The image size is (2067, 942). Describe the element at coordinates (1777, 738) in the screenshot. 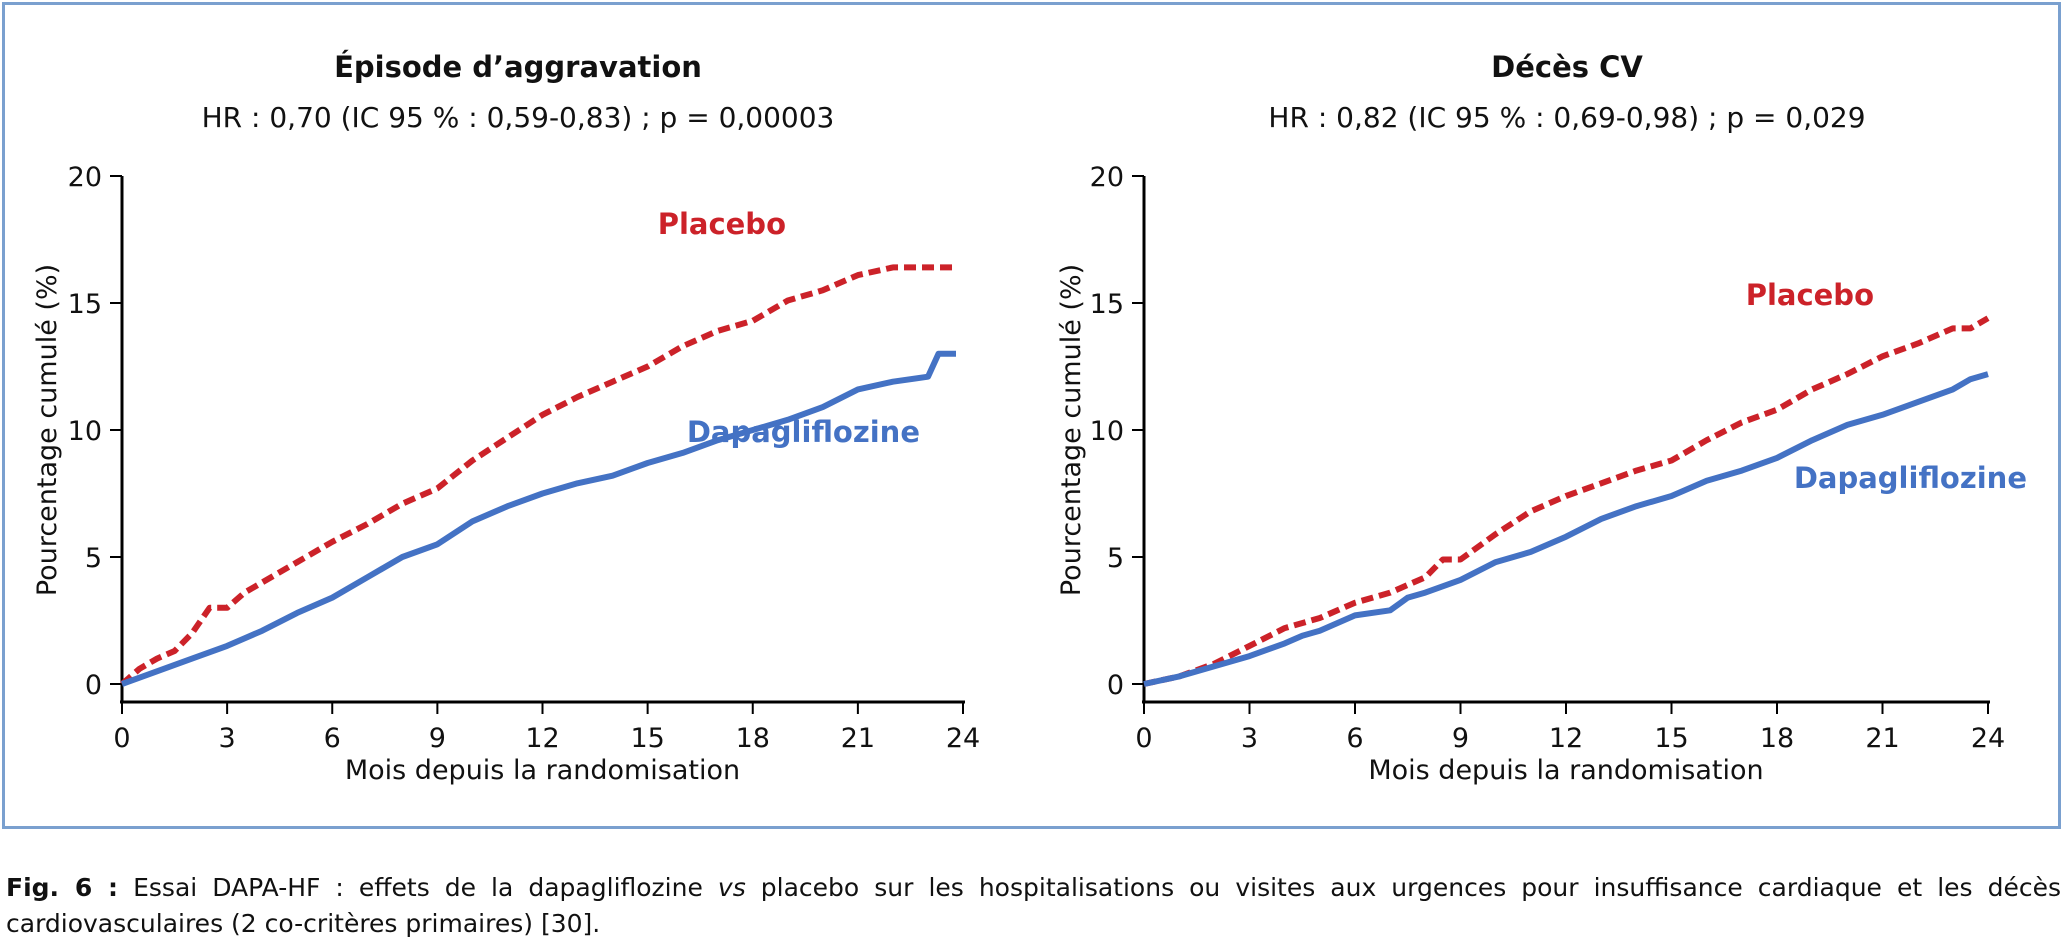

I see `chart2-x-tick-label: 18` at that location.